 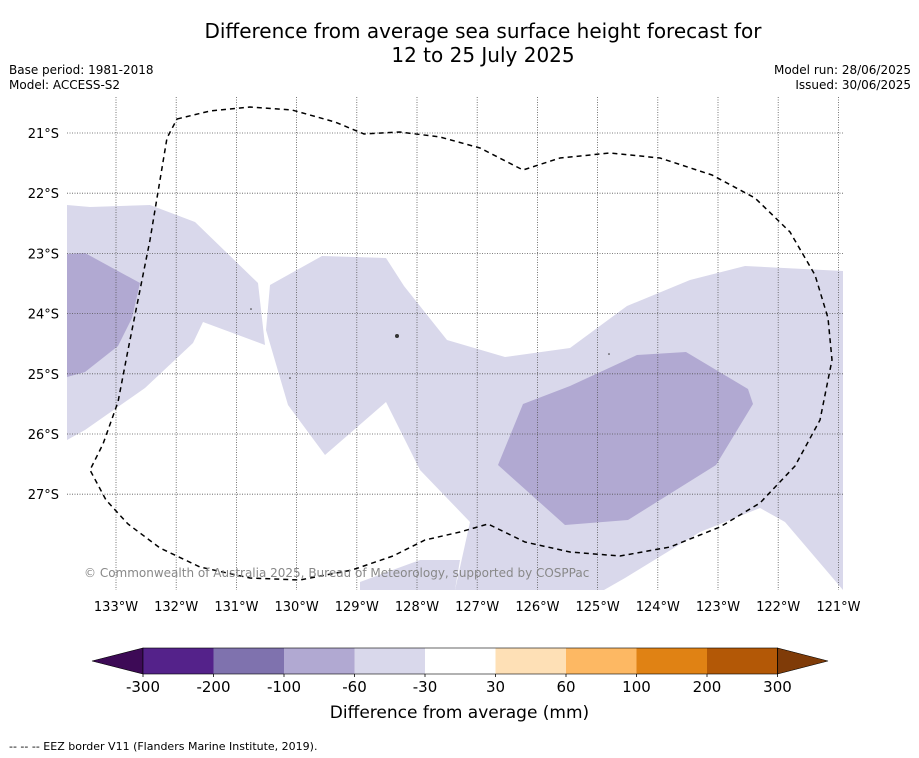 I want to click on colorbar-tick-label: 300, so click(x=777, y=687).